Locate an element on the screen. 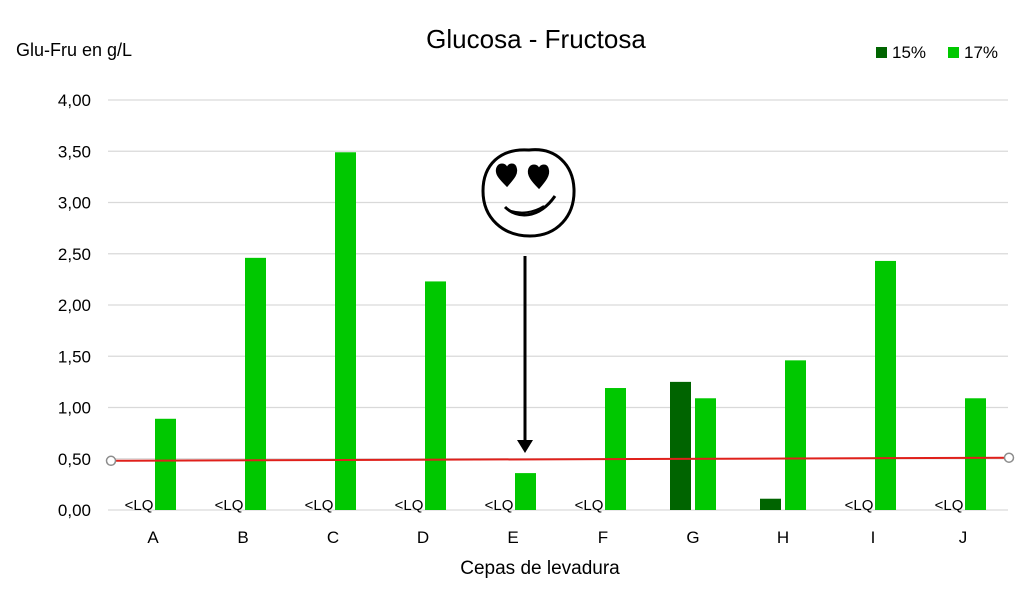  y-tick-label: 0,50 is located at coordinates (74, 459).